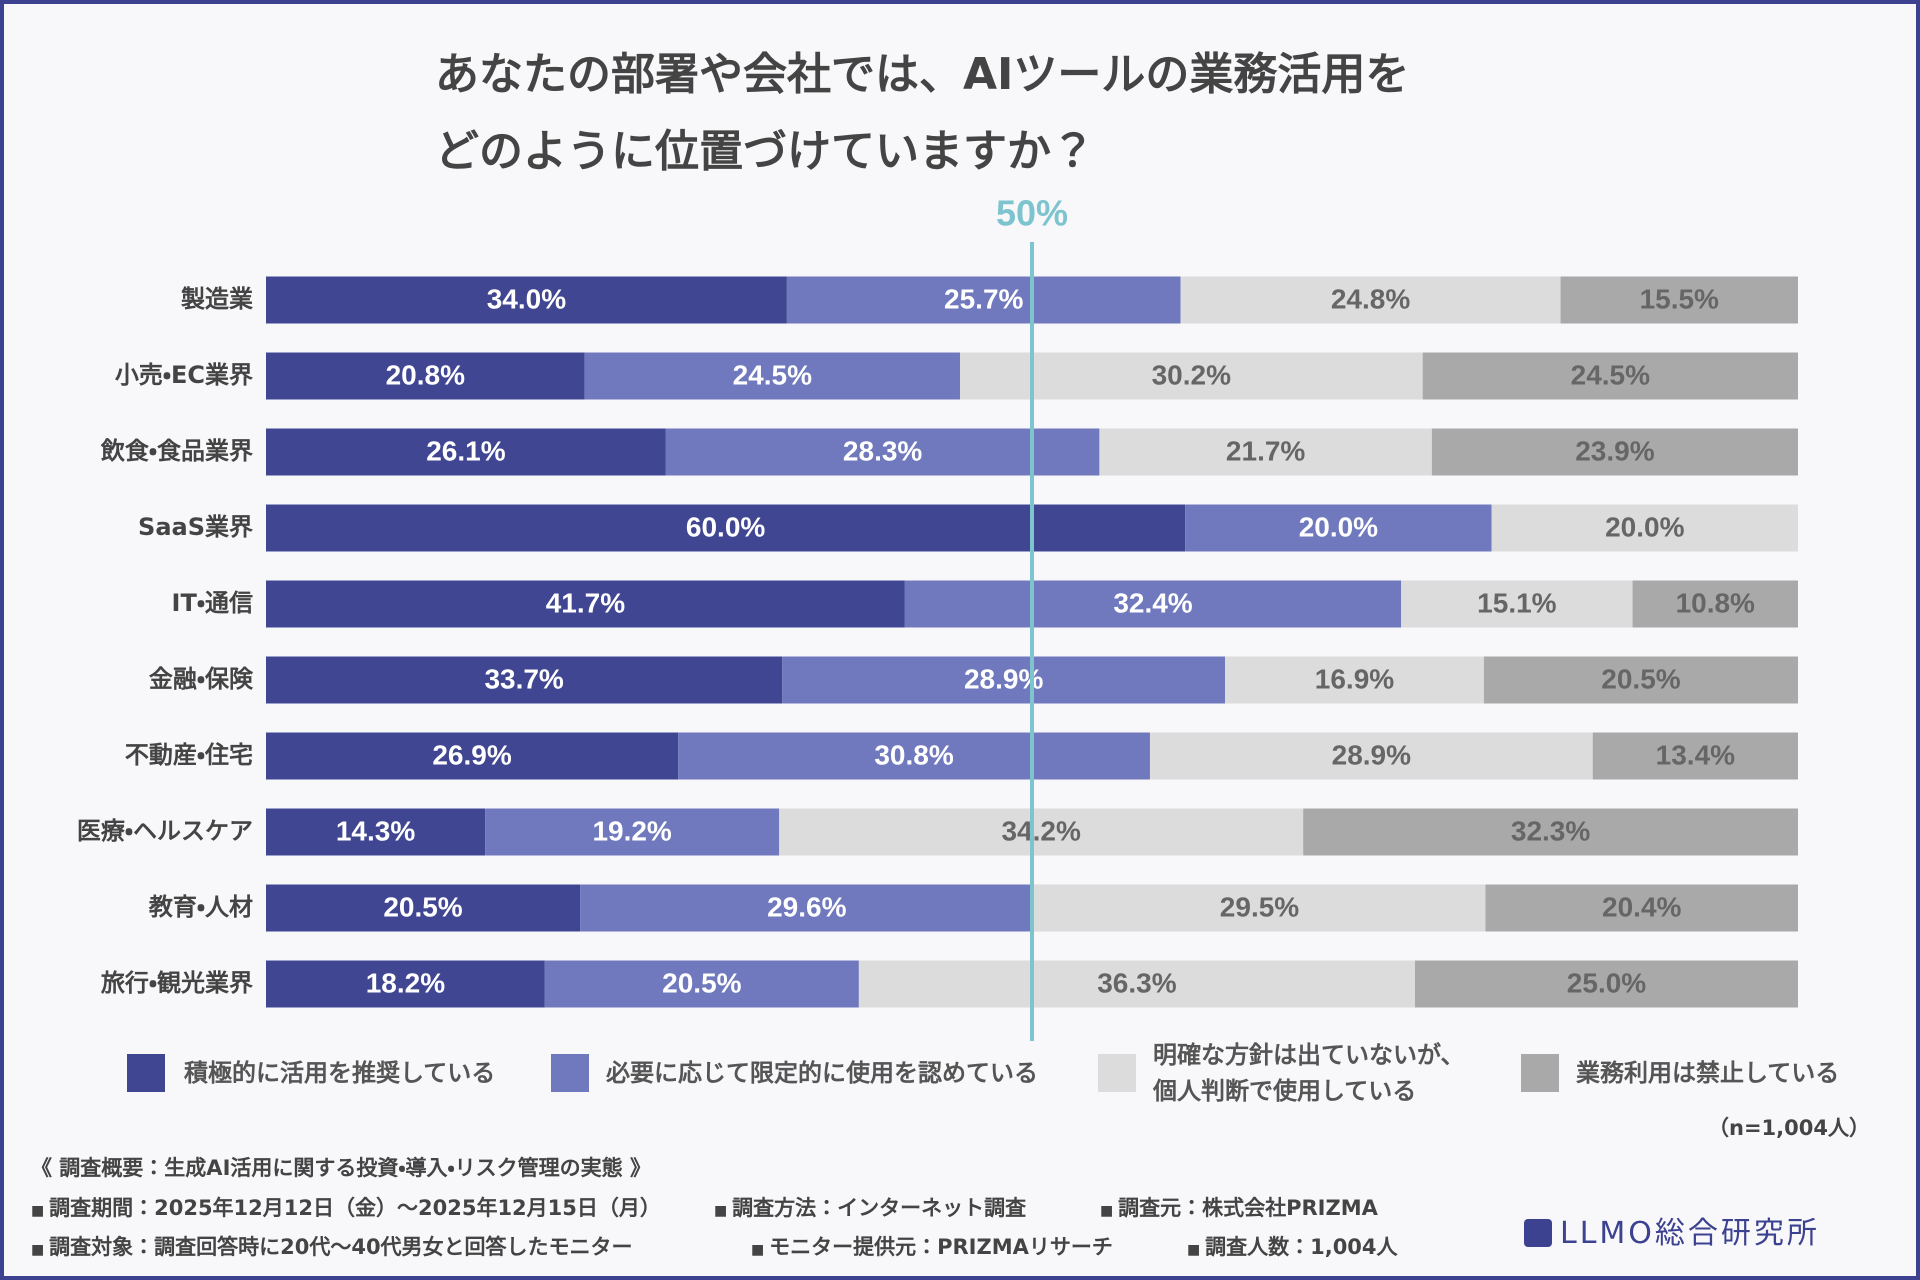  What do you see at coordinates (200, 907) in the screenshot?
I see `category-label: 教育・人材` at bounding box center [200, 907].